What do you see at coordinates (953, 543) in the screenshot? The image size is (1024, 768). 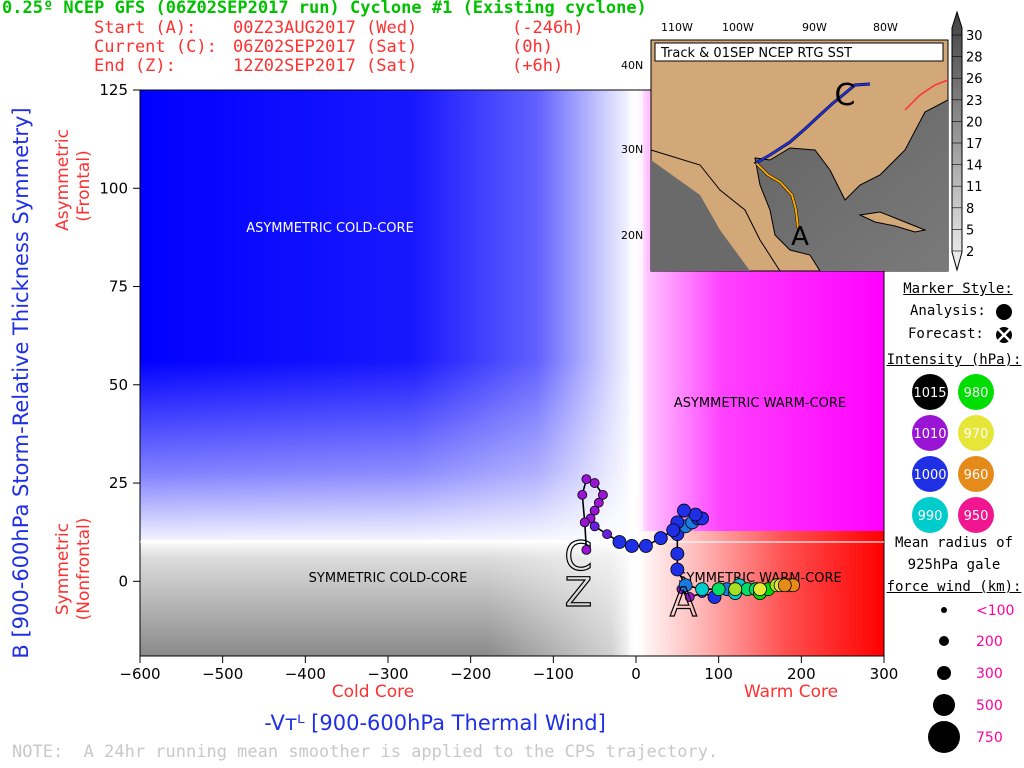 I see `radius-title-line1: Mean radius of` at bounding box center [953, 543].